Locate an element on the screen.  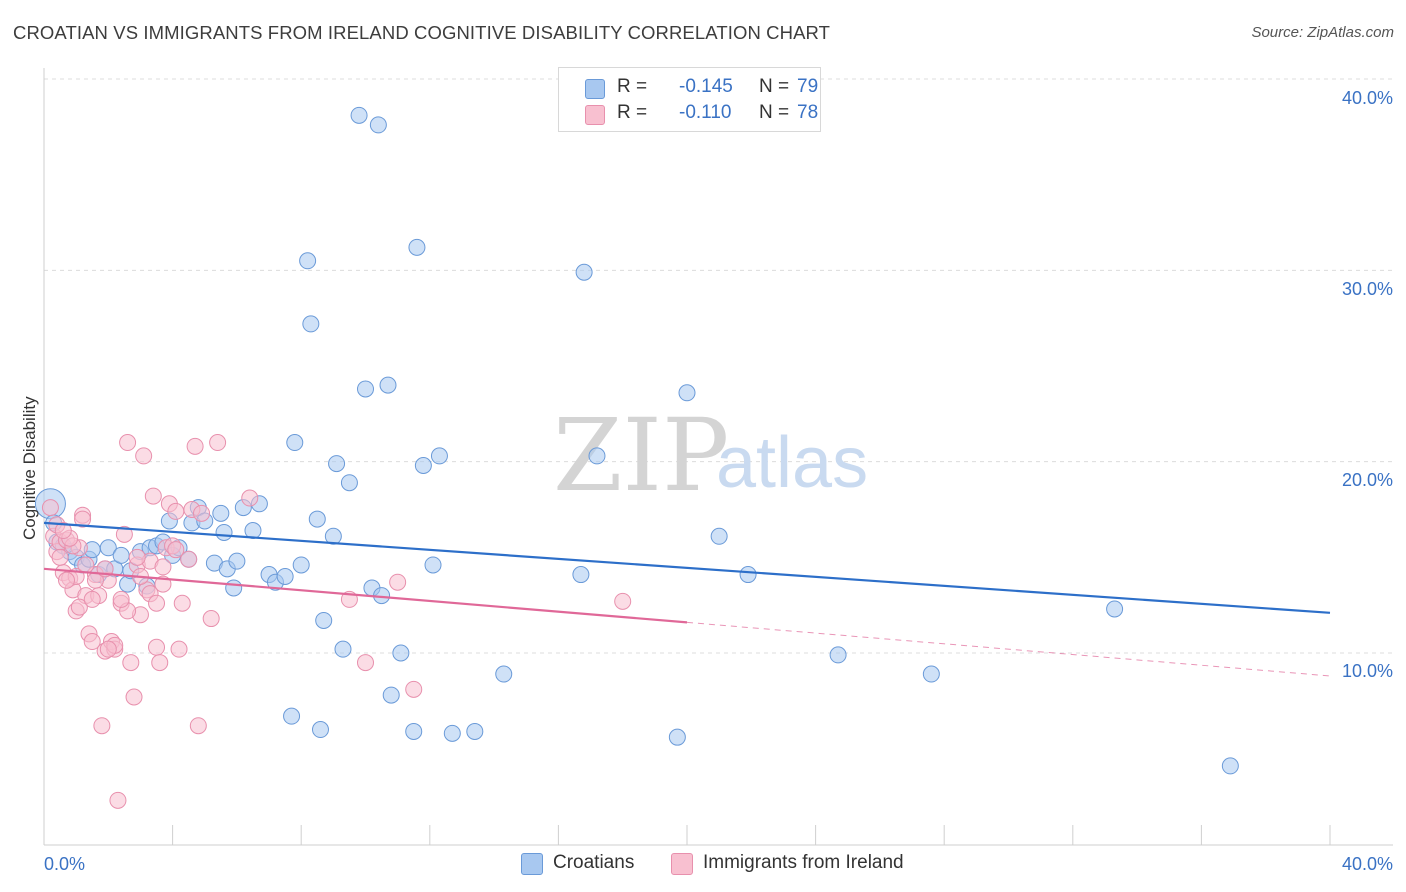
bottom-legend-label: Immigrants from Ireland is located at coordinates (803, 862).